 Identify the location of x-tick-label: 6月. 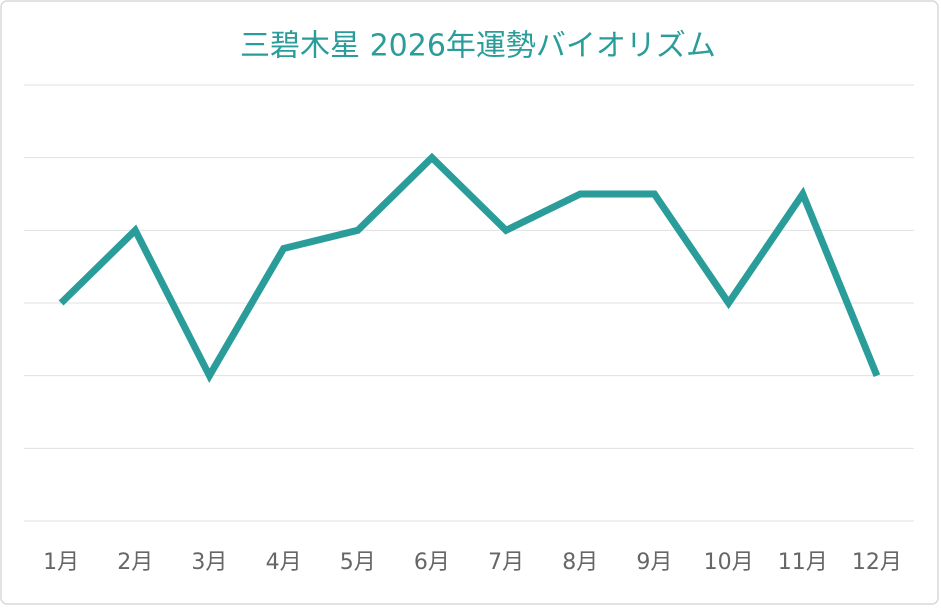
(432, 562).